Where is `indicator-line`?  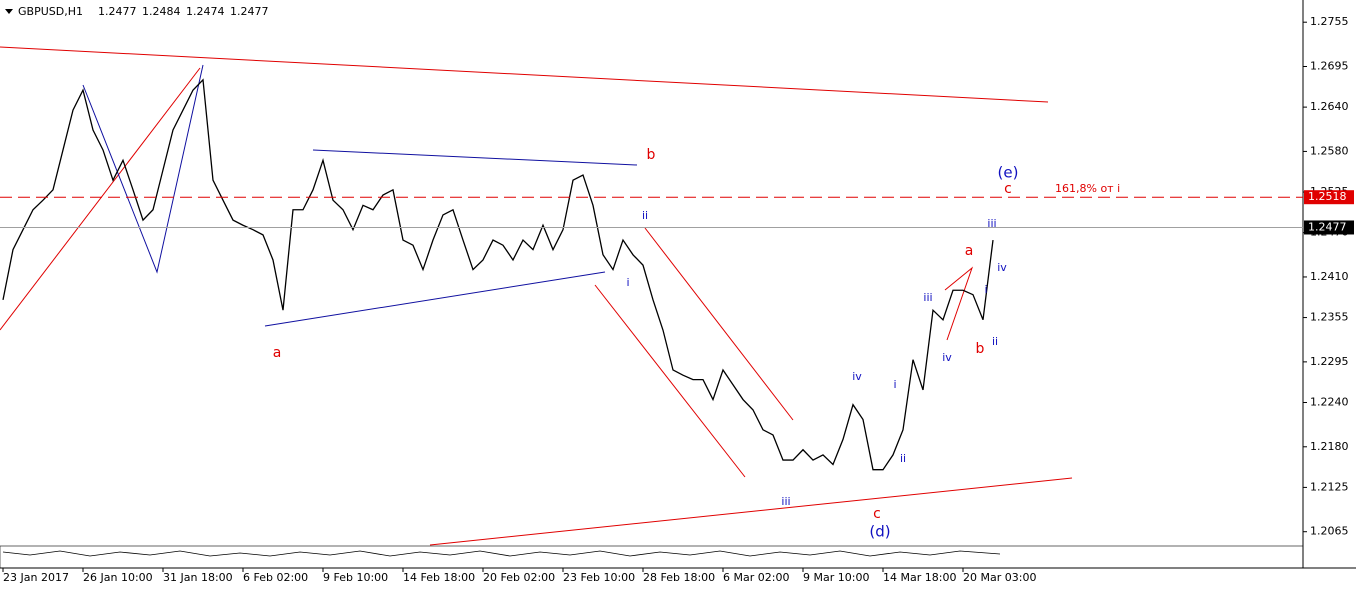
indicator-line is located at coordinates (501, 553).